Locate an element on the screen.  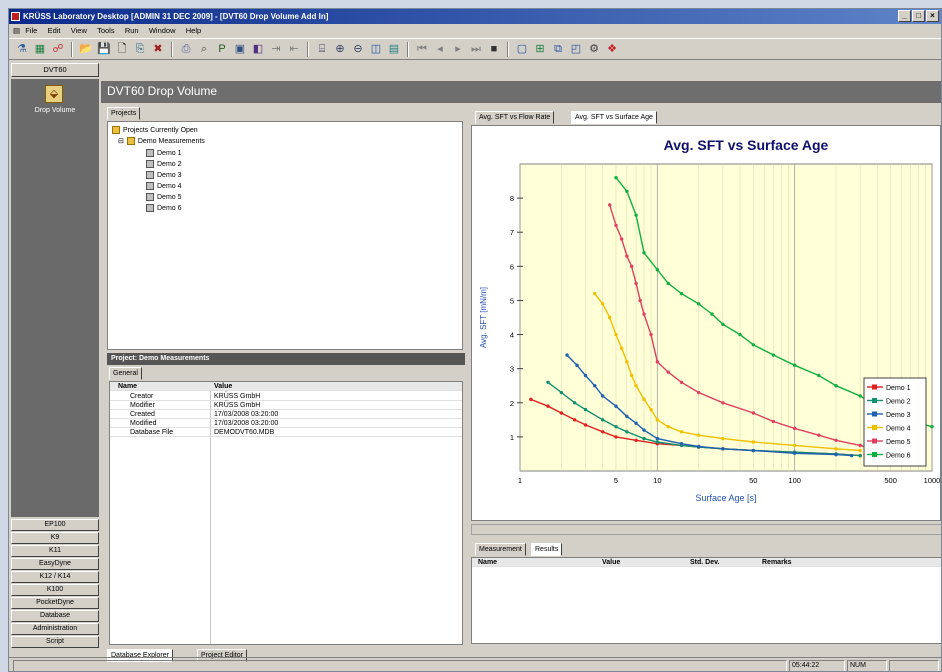
tree-item-demo-1: Demo 1 is located at coordinates (164, 153).